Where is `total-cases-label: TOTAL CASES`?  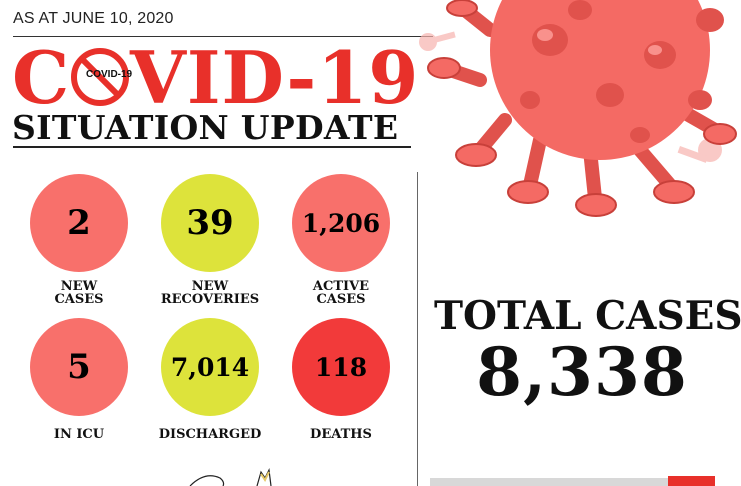 total-cases-label: TOTAL CASES is located at coordinates (587, 316).